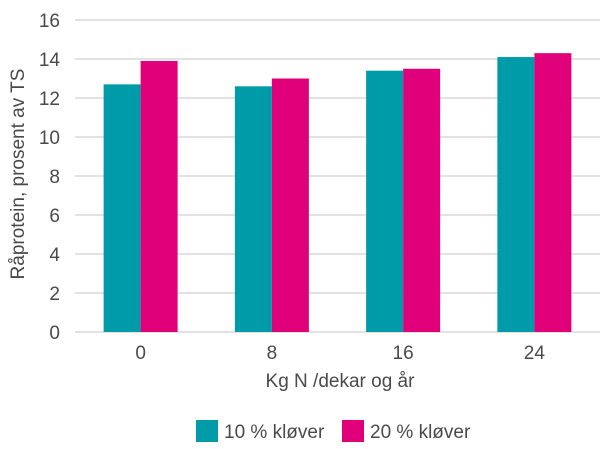 This screenshot has width=601, height=449. I want to click on x-tick-labels: 0 8 16 24, so click(340, 353).